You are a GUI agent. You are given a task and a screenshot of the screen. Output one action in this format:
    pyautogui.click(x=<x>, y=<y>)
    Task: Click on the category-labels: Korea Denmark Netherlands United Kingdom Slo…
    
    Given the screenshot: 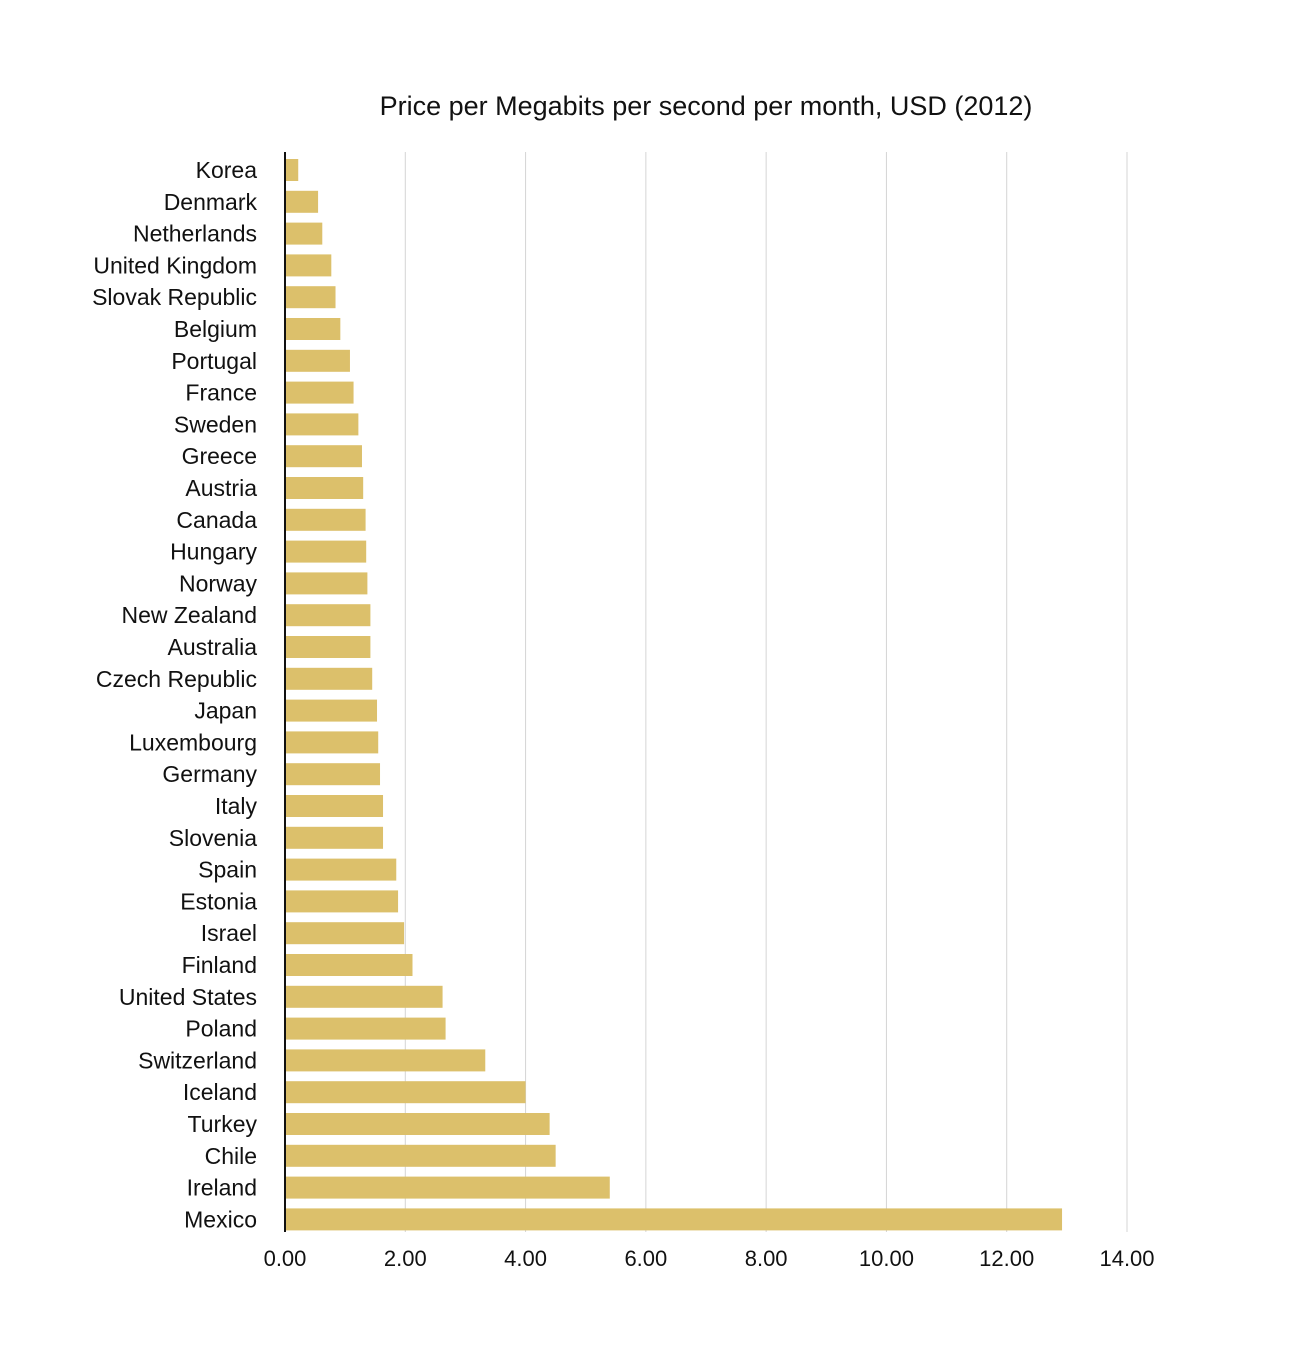 What is the action you would take?
    pyautogui.click(x=174, y=694)
    